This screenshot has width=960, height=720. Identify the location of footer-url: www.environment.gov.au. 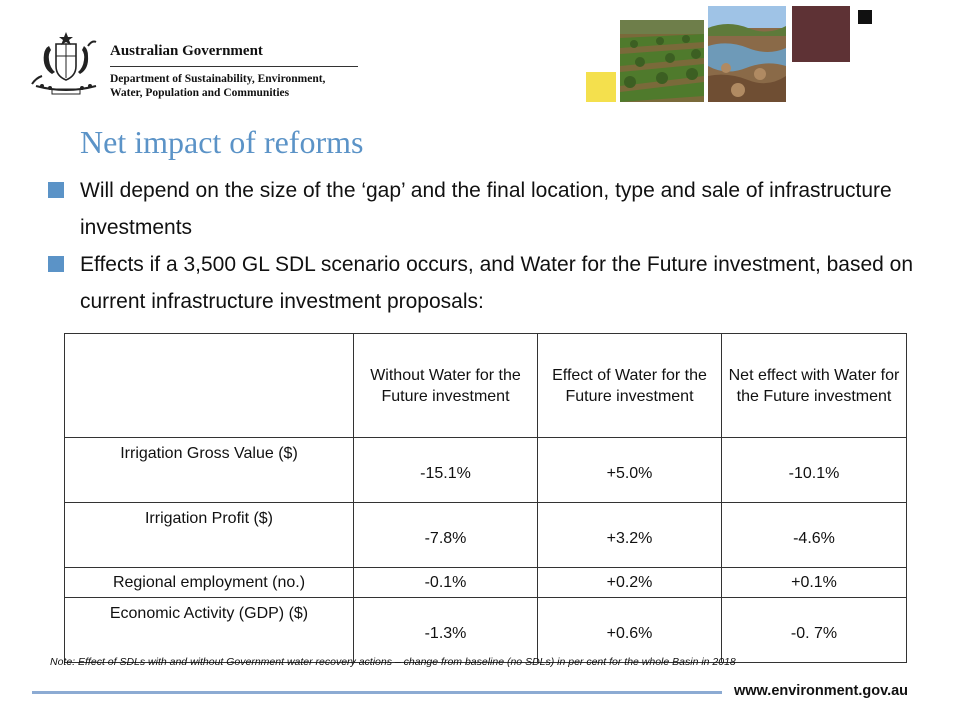
(821, 691).